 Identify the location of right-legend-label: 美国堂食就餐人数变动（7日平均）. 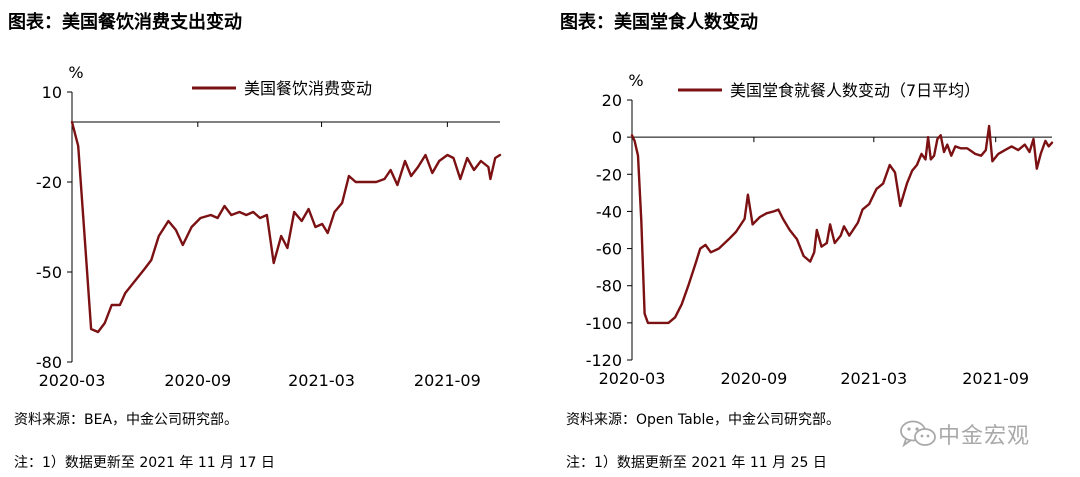
(855, 90).